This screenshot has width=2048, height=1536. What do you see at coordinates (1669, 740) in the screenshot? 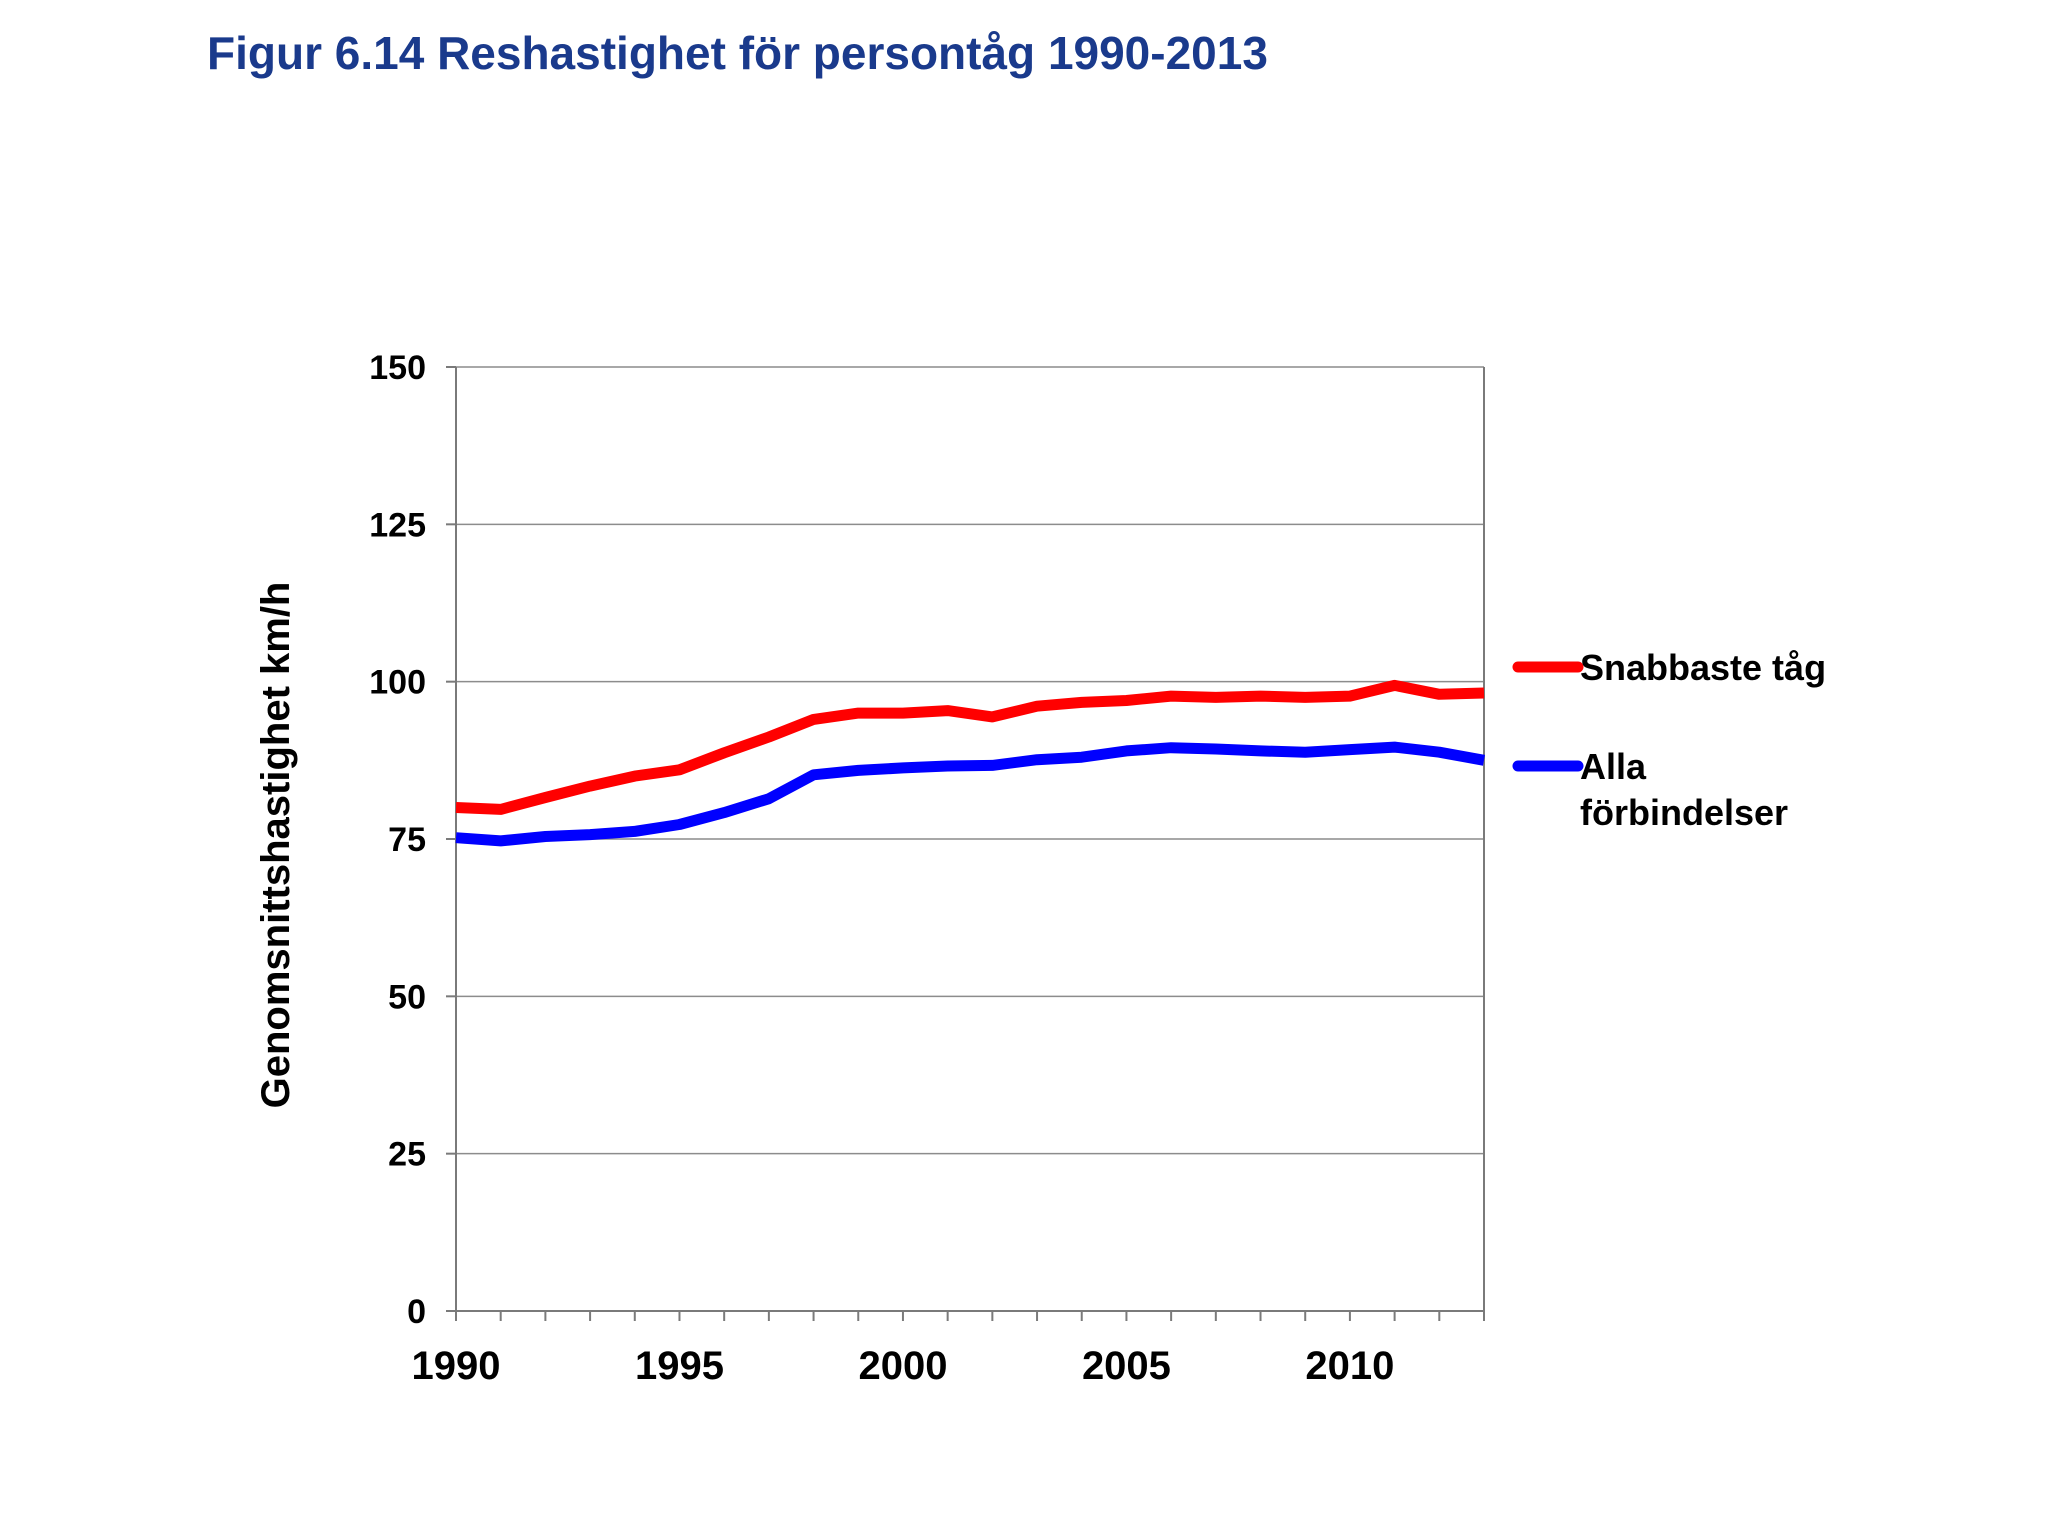
I see `legend: Snabbaste tåg Alla förbindelser` at bounding box center [1669, 740].